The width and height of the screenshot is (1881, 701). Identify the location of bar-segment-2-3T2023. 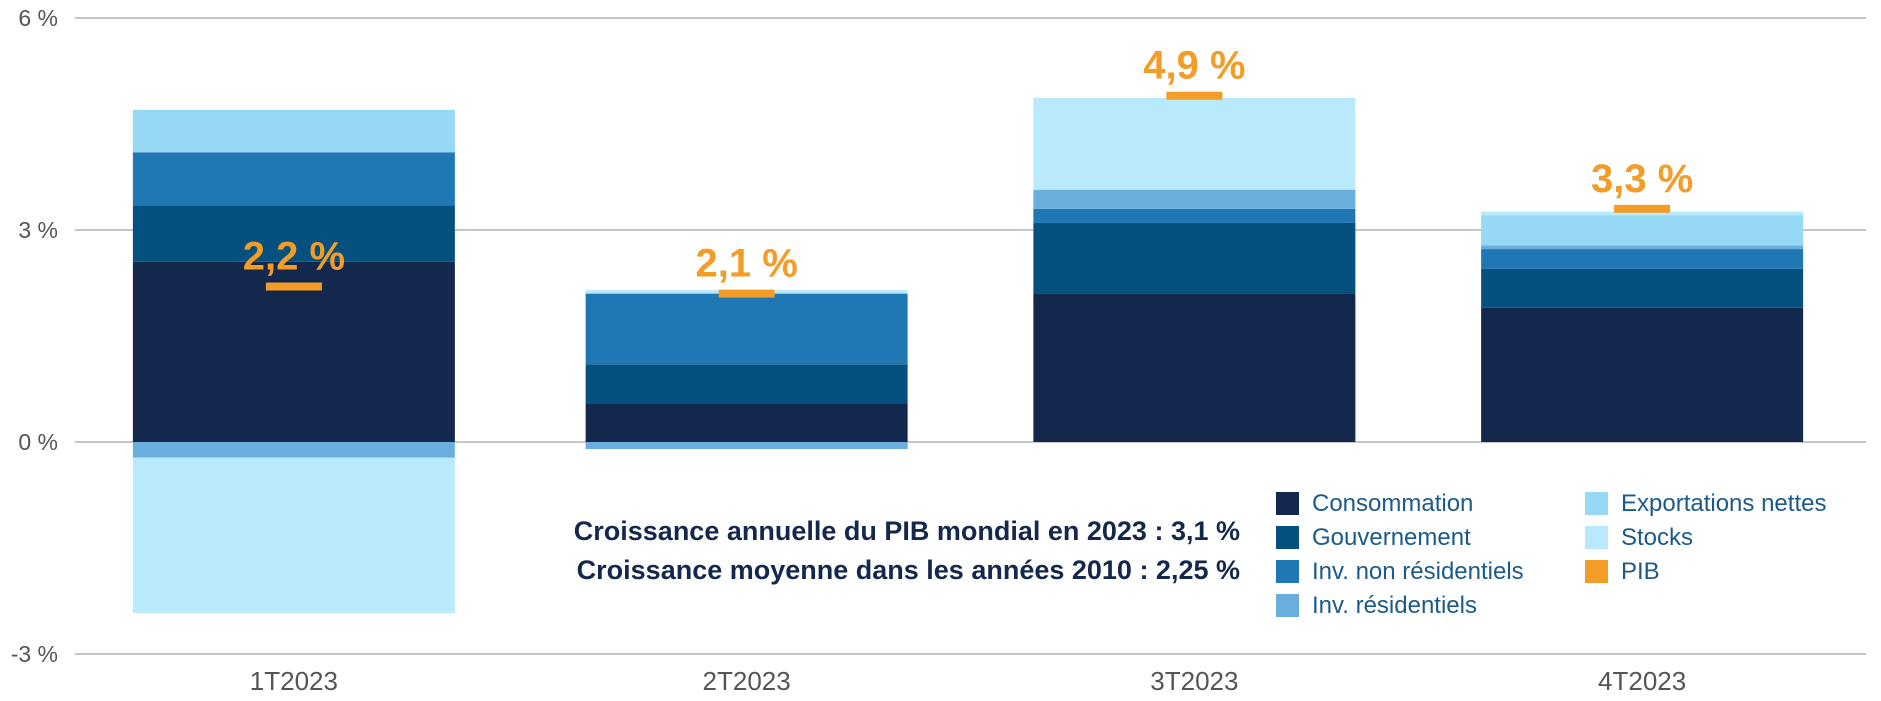
(1194, 258).